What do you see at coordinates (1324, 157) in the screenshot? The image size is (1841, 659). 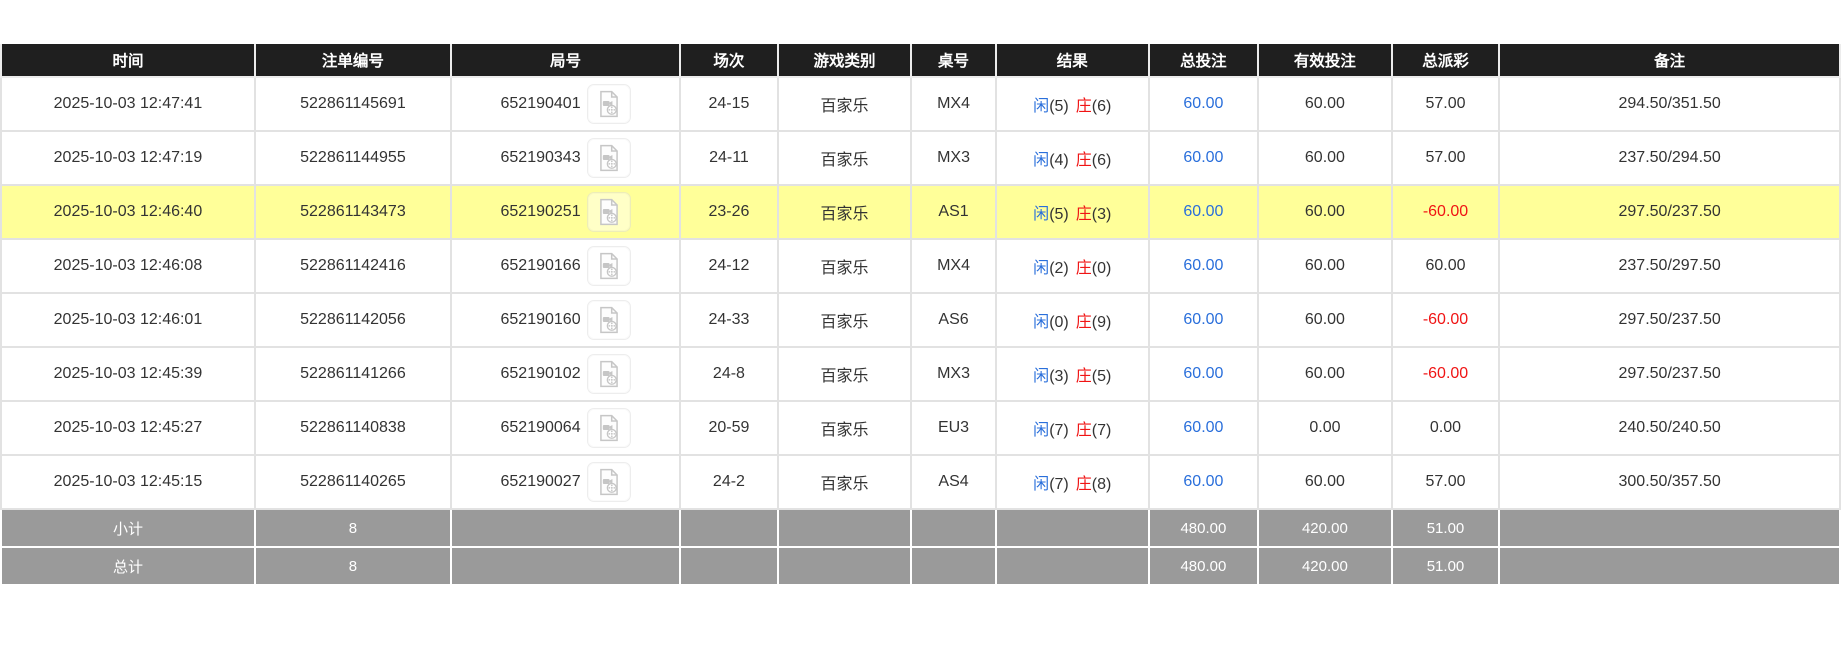 I see `valid-bet-text: 60.00` at bounding box center [1324, 157].